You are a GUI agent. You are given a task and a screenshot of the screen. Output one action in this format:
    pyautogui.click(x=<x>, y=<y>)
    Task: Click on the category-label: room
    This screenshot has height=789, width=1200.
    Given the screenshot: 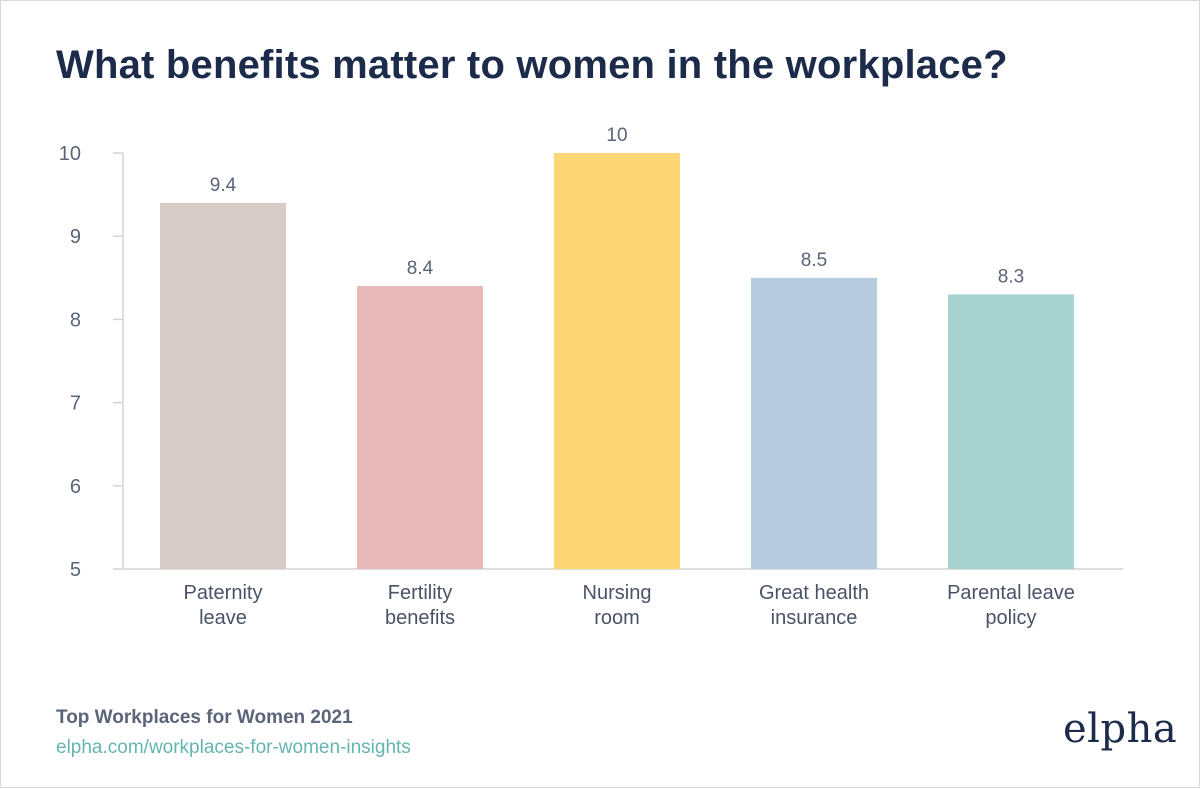 What is the action you would take?
    pyautogui.click(x=617, y=618)
    